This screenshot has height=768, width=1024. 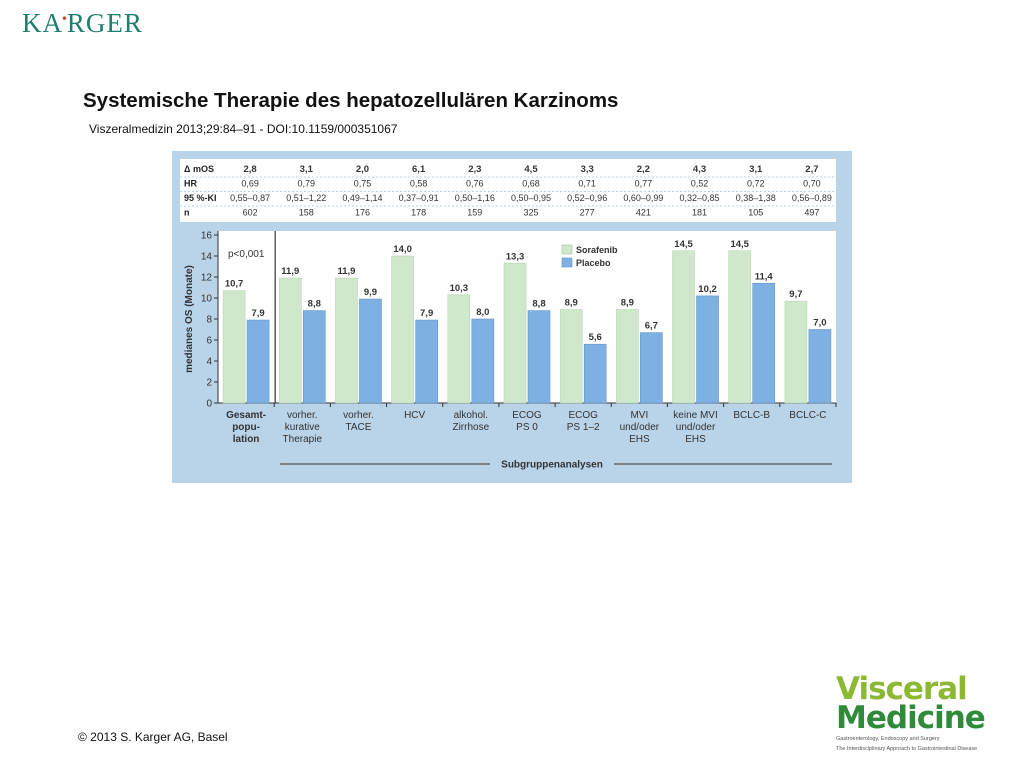 What do you see at coordinates (902, 689) in the screenshot?
I see `logo-line-1: Visceral` at bounding box center [902, 689].